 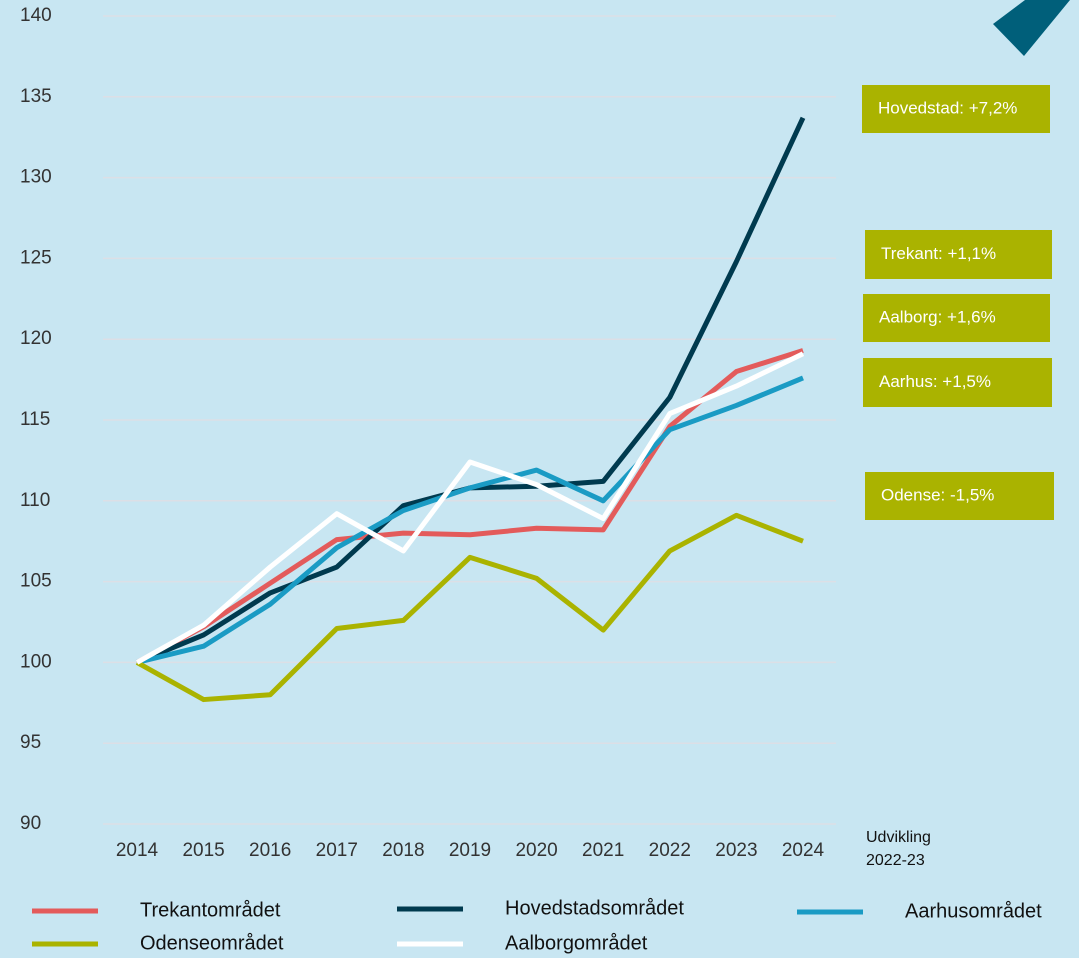 What do you see at coordinates (670, 850) in the screenshot?
I see `x-tick-label: 2022` at bounding box center [670, 850].